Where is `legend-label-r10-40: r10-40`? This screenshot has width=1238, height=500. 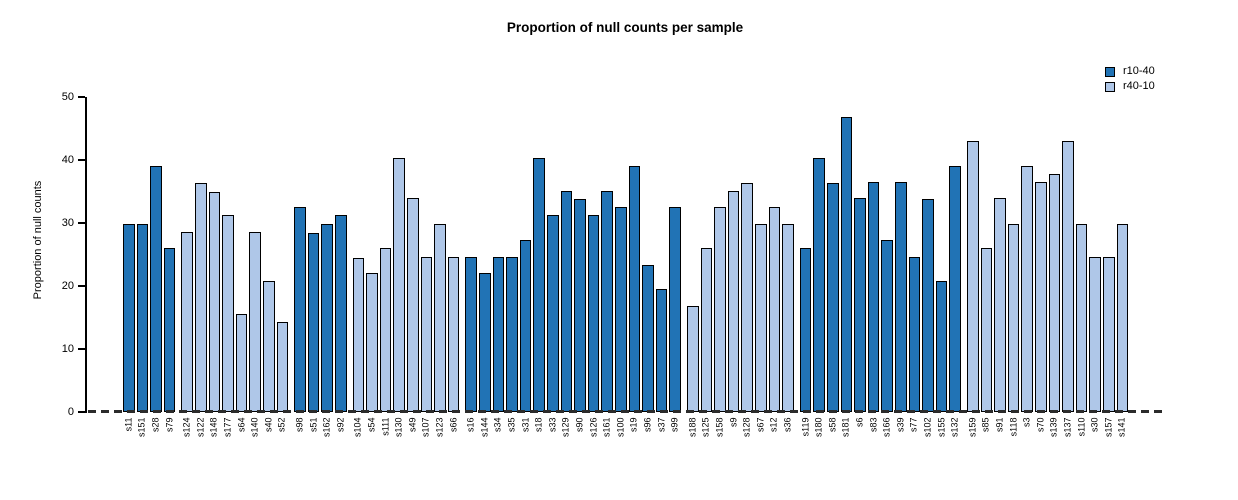 legend-label-r10-40: r10-40 is located at coordinates (1139, 71).